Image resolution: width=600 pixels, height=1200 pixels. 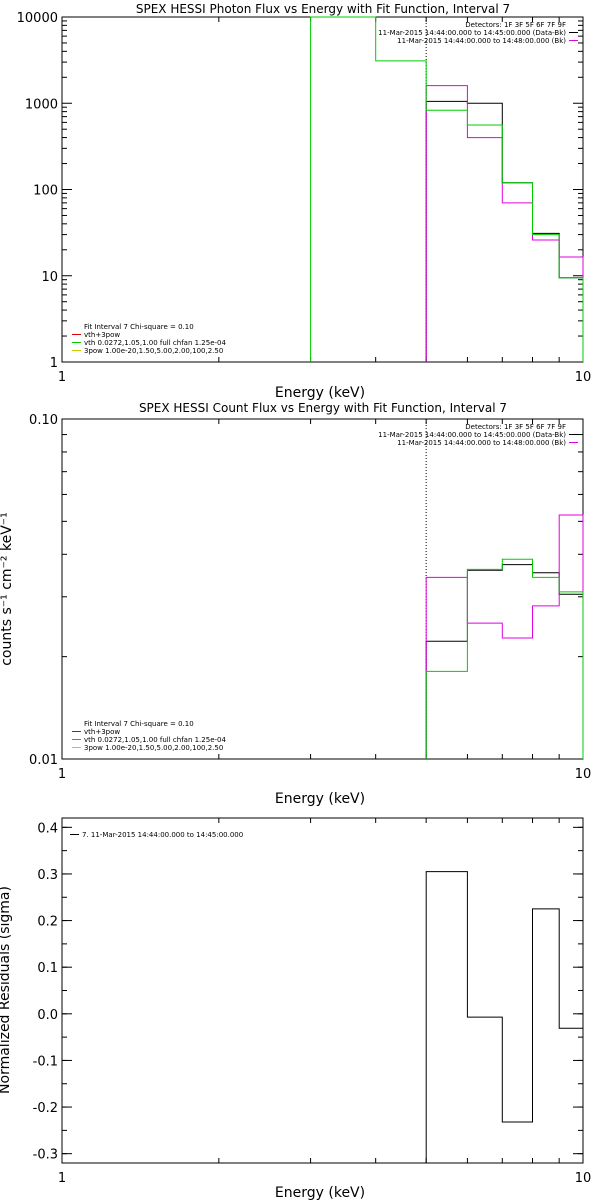 I want to click on y-tick-label: 0.01, so click(x=43, y=760).